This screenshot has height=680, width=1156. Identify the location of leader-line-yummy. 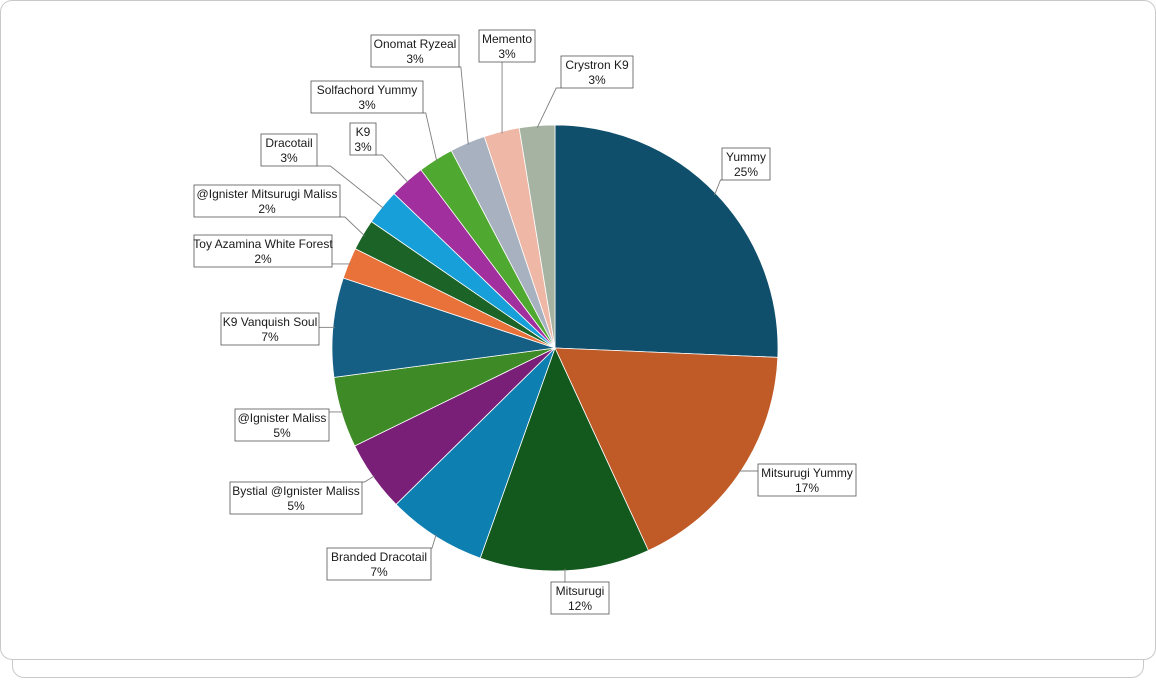
(718, 187).